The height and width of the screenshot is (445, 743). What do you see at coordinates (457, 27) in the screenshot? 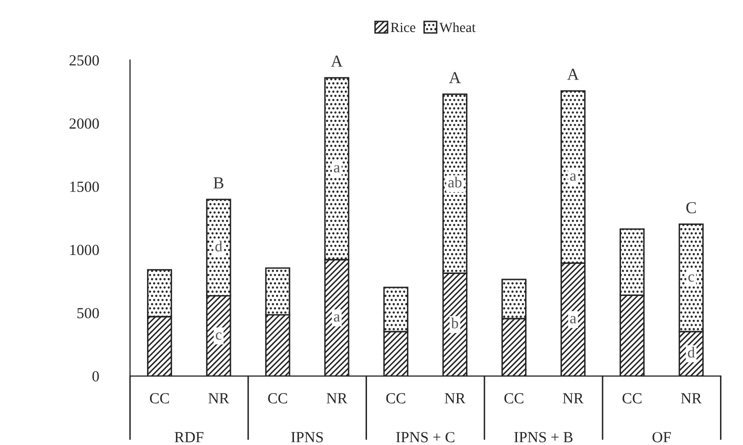
I see `legend-label: Wheat` at bounding box center [457, 27].